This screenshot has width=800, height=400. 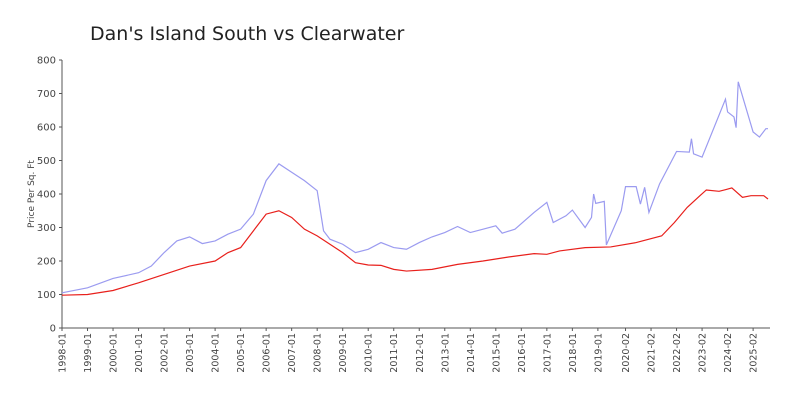 I want to click on x-tick-label: 2012-01, so click(x=420, y=353).